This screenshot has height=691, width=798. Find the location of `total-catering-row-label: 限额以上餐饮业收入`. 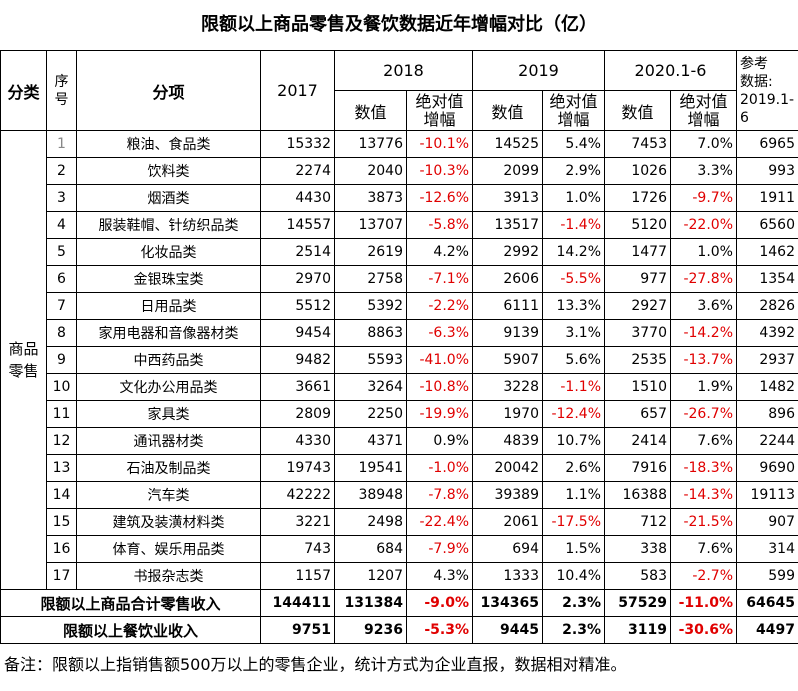

total-catering-row-label: 限额以上餐饮业收入 is located at coordinates (130, 630).